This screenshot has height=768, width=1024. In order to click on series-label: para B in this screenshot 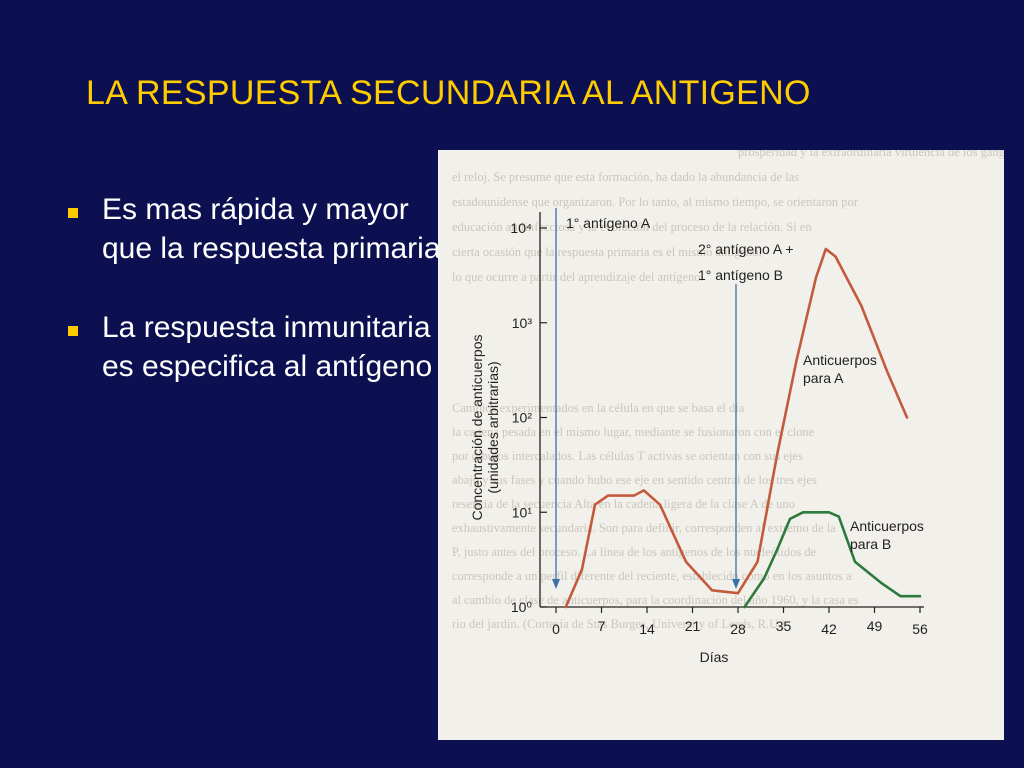, I will do `click(870, 544)`.